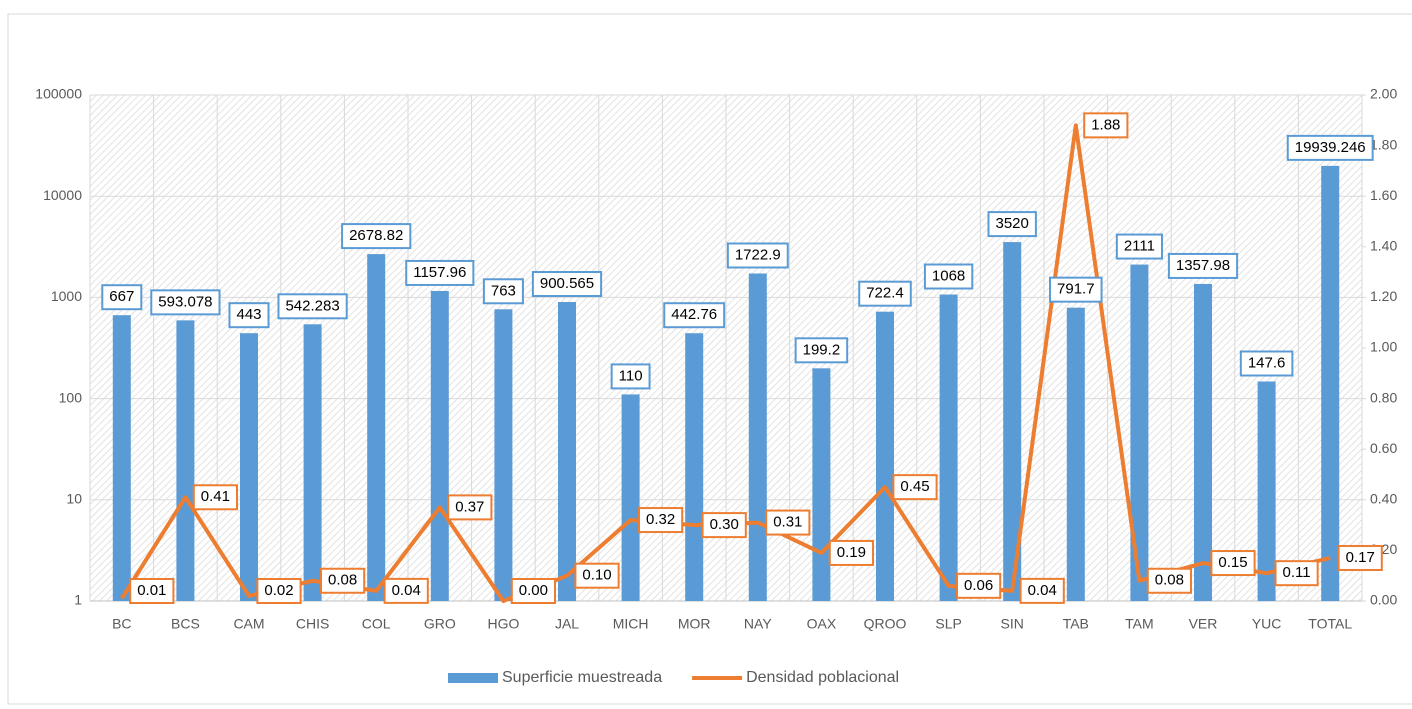  I want to click on data-label: 0.41, so click(215, 496).